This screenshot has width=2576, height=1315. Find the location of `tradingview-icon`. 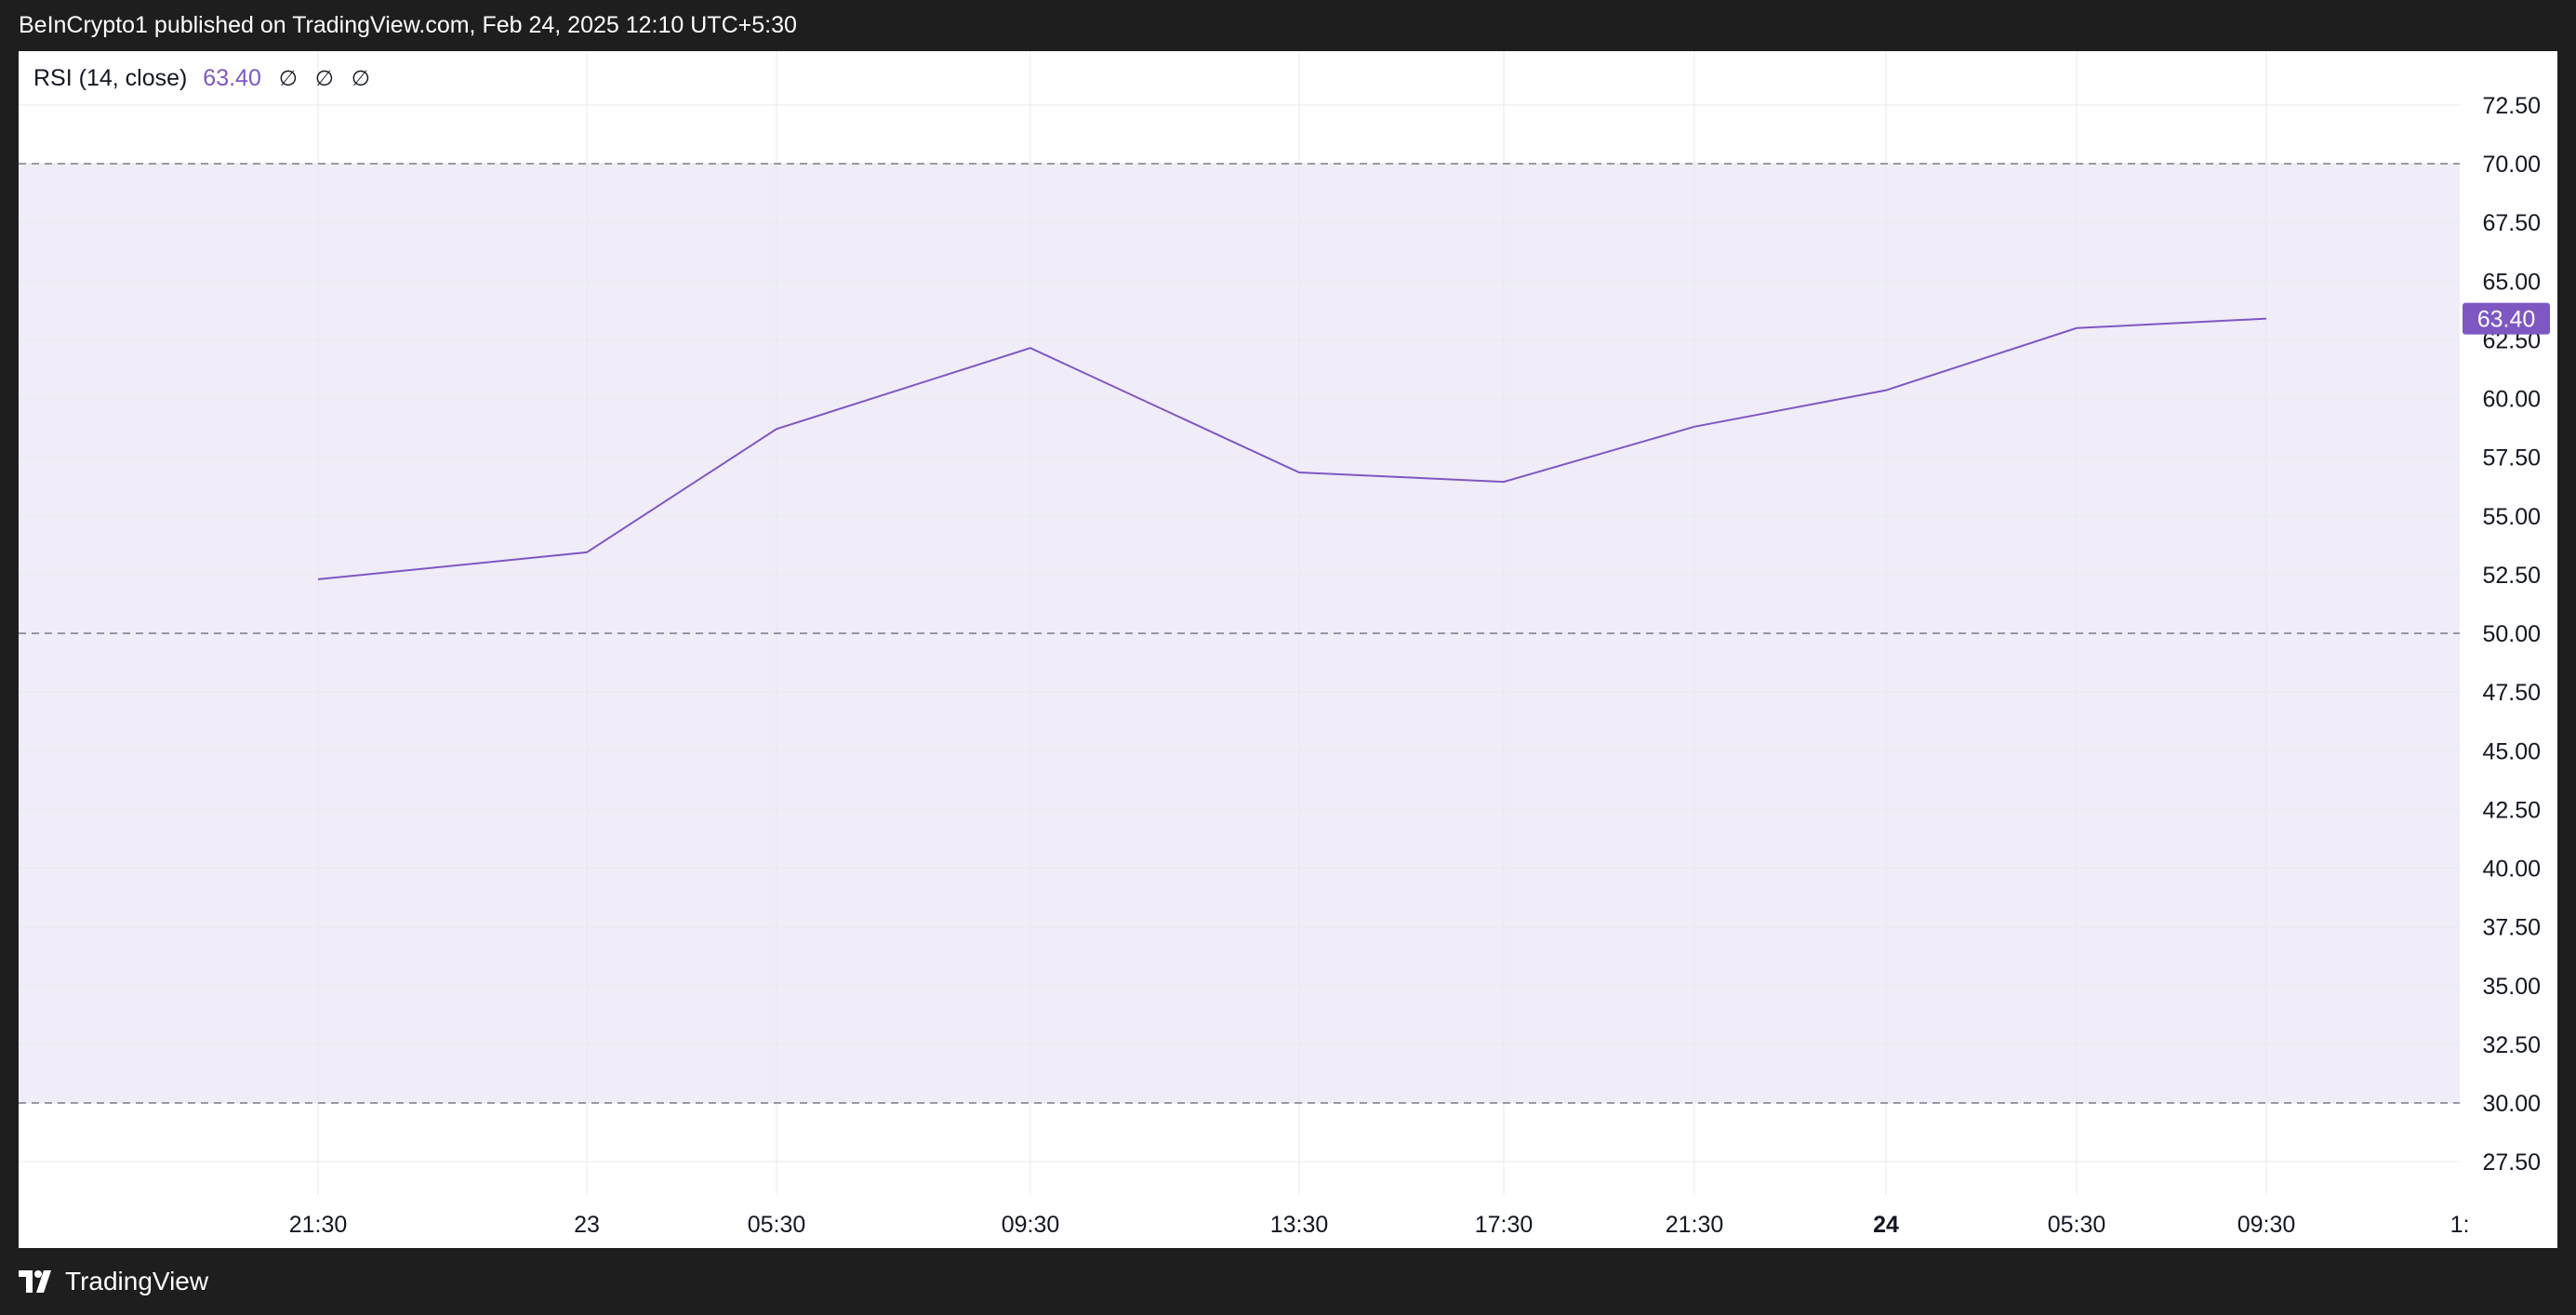

tradingview-icon is located at coordinates (35, 1281).